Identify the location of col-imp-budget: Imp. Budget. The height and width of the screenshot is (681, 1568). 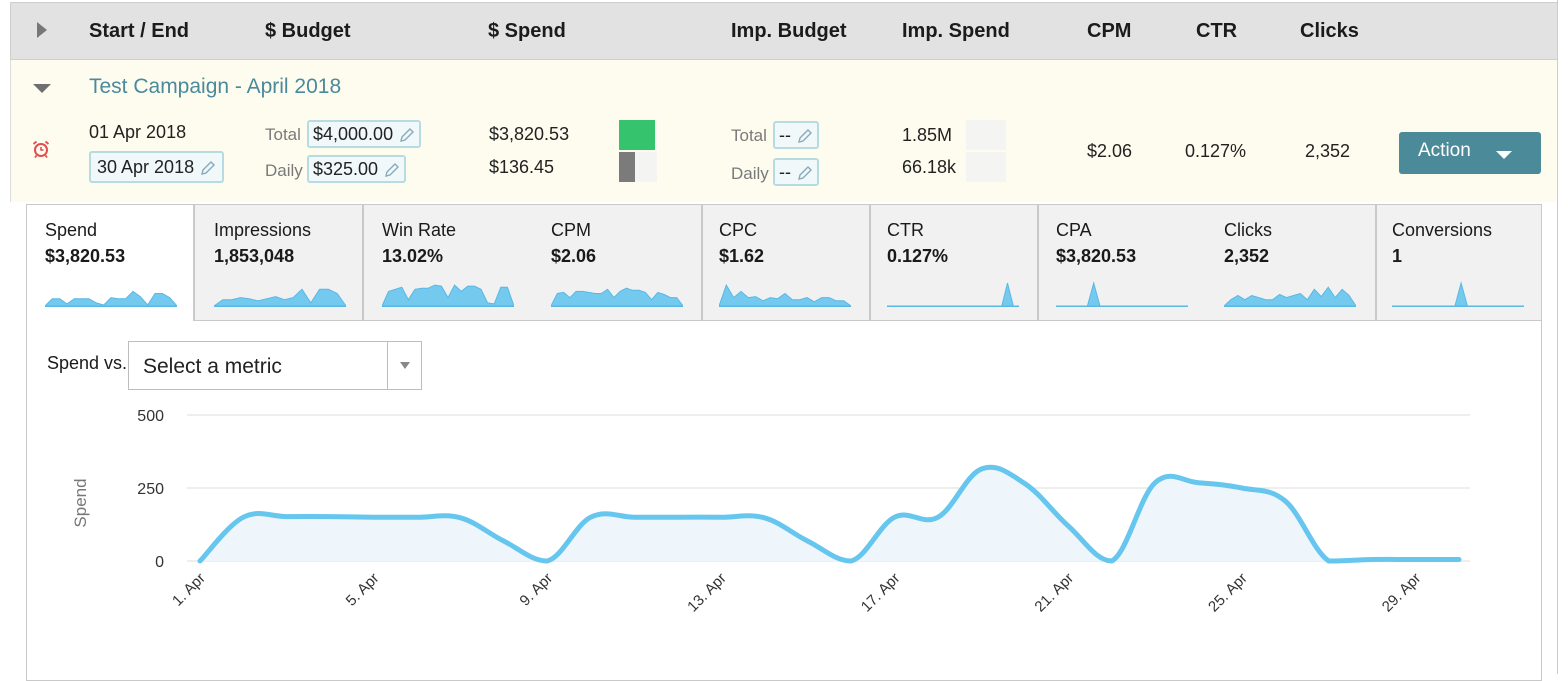
(789, 31).